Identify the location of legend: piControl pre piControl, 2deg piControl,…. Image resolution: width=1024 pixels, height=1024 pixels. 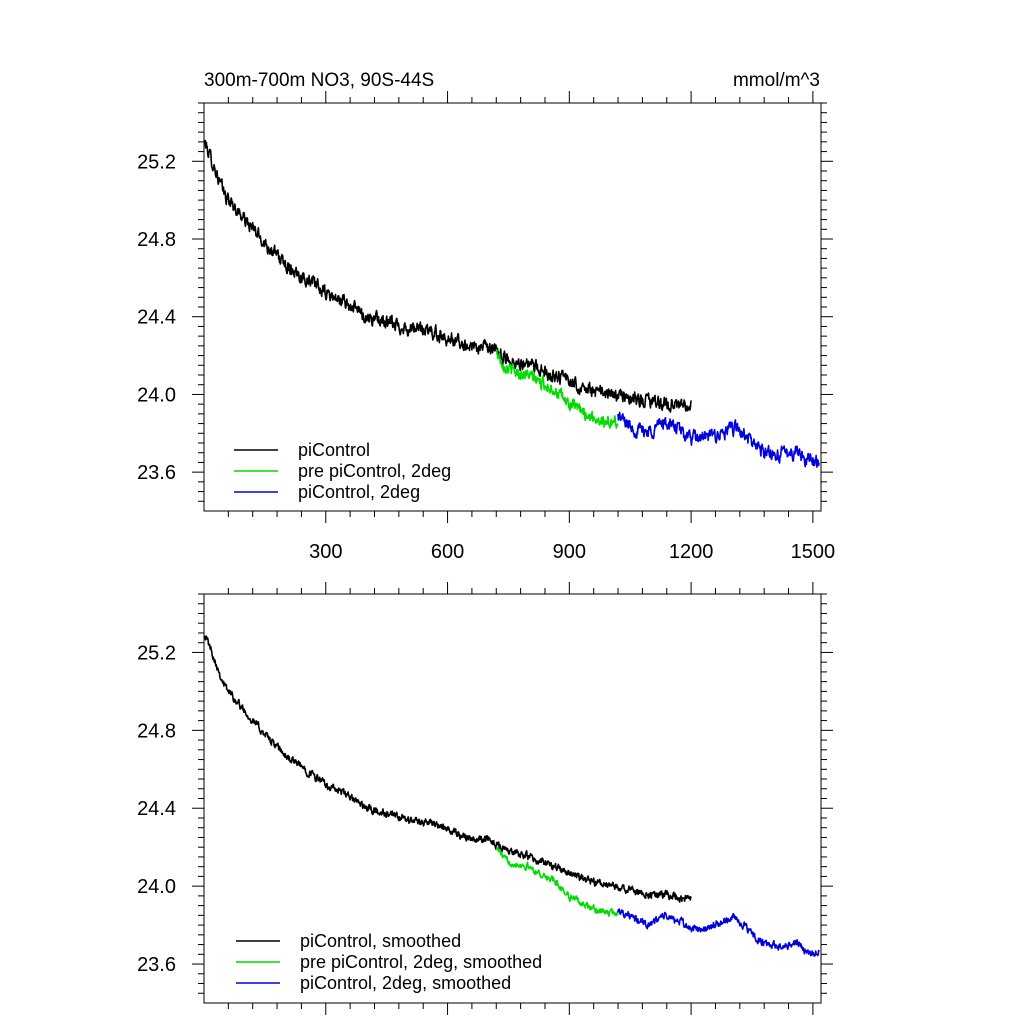
(342, 471).